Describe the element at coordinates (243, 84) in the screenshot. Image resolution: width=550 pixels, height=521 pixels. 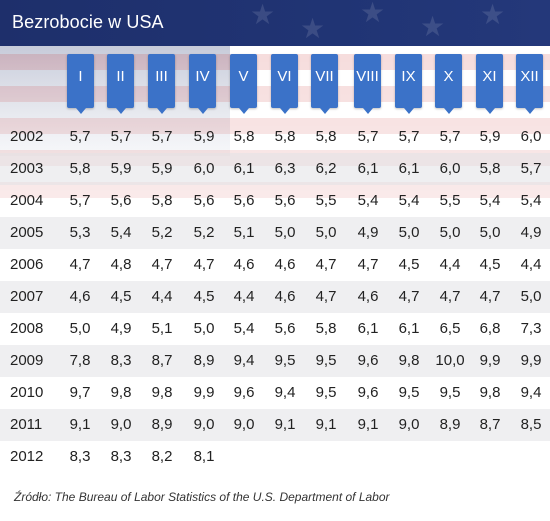
I see `month-tag: V` at that location.